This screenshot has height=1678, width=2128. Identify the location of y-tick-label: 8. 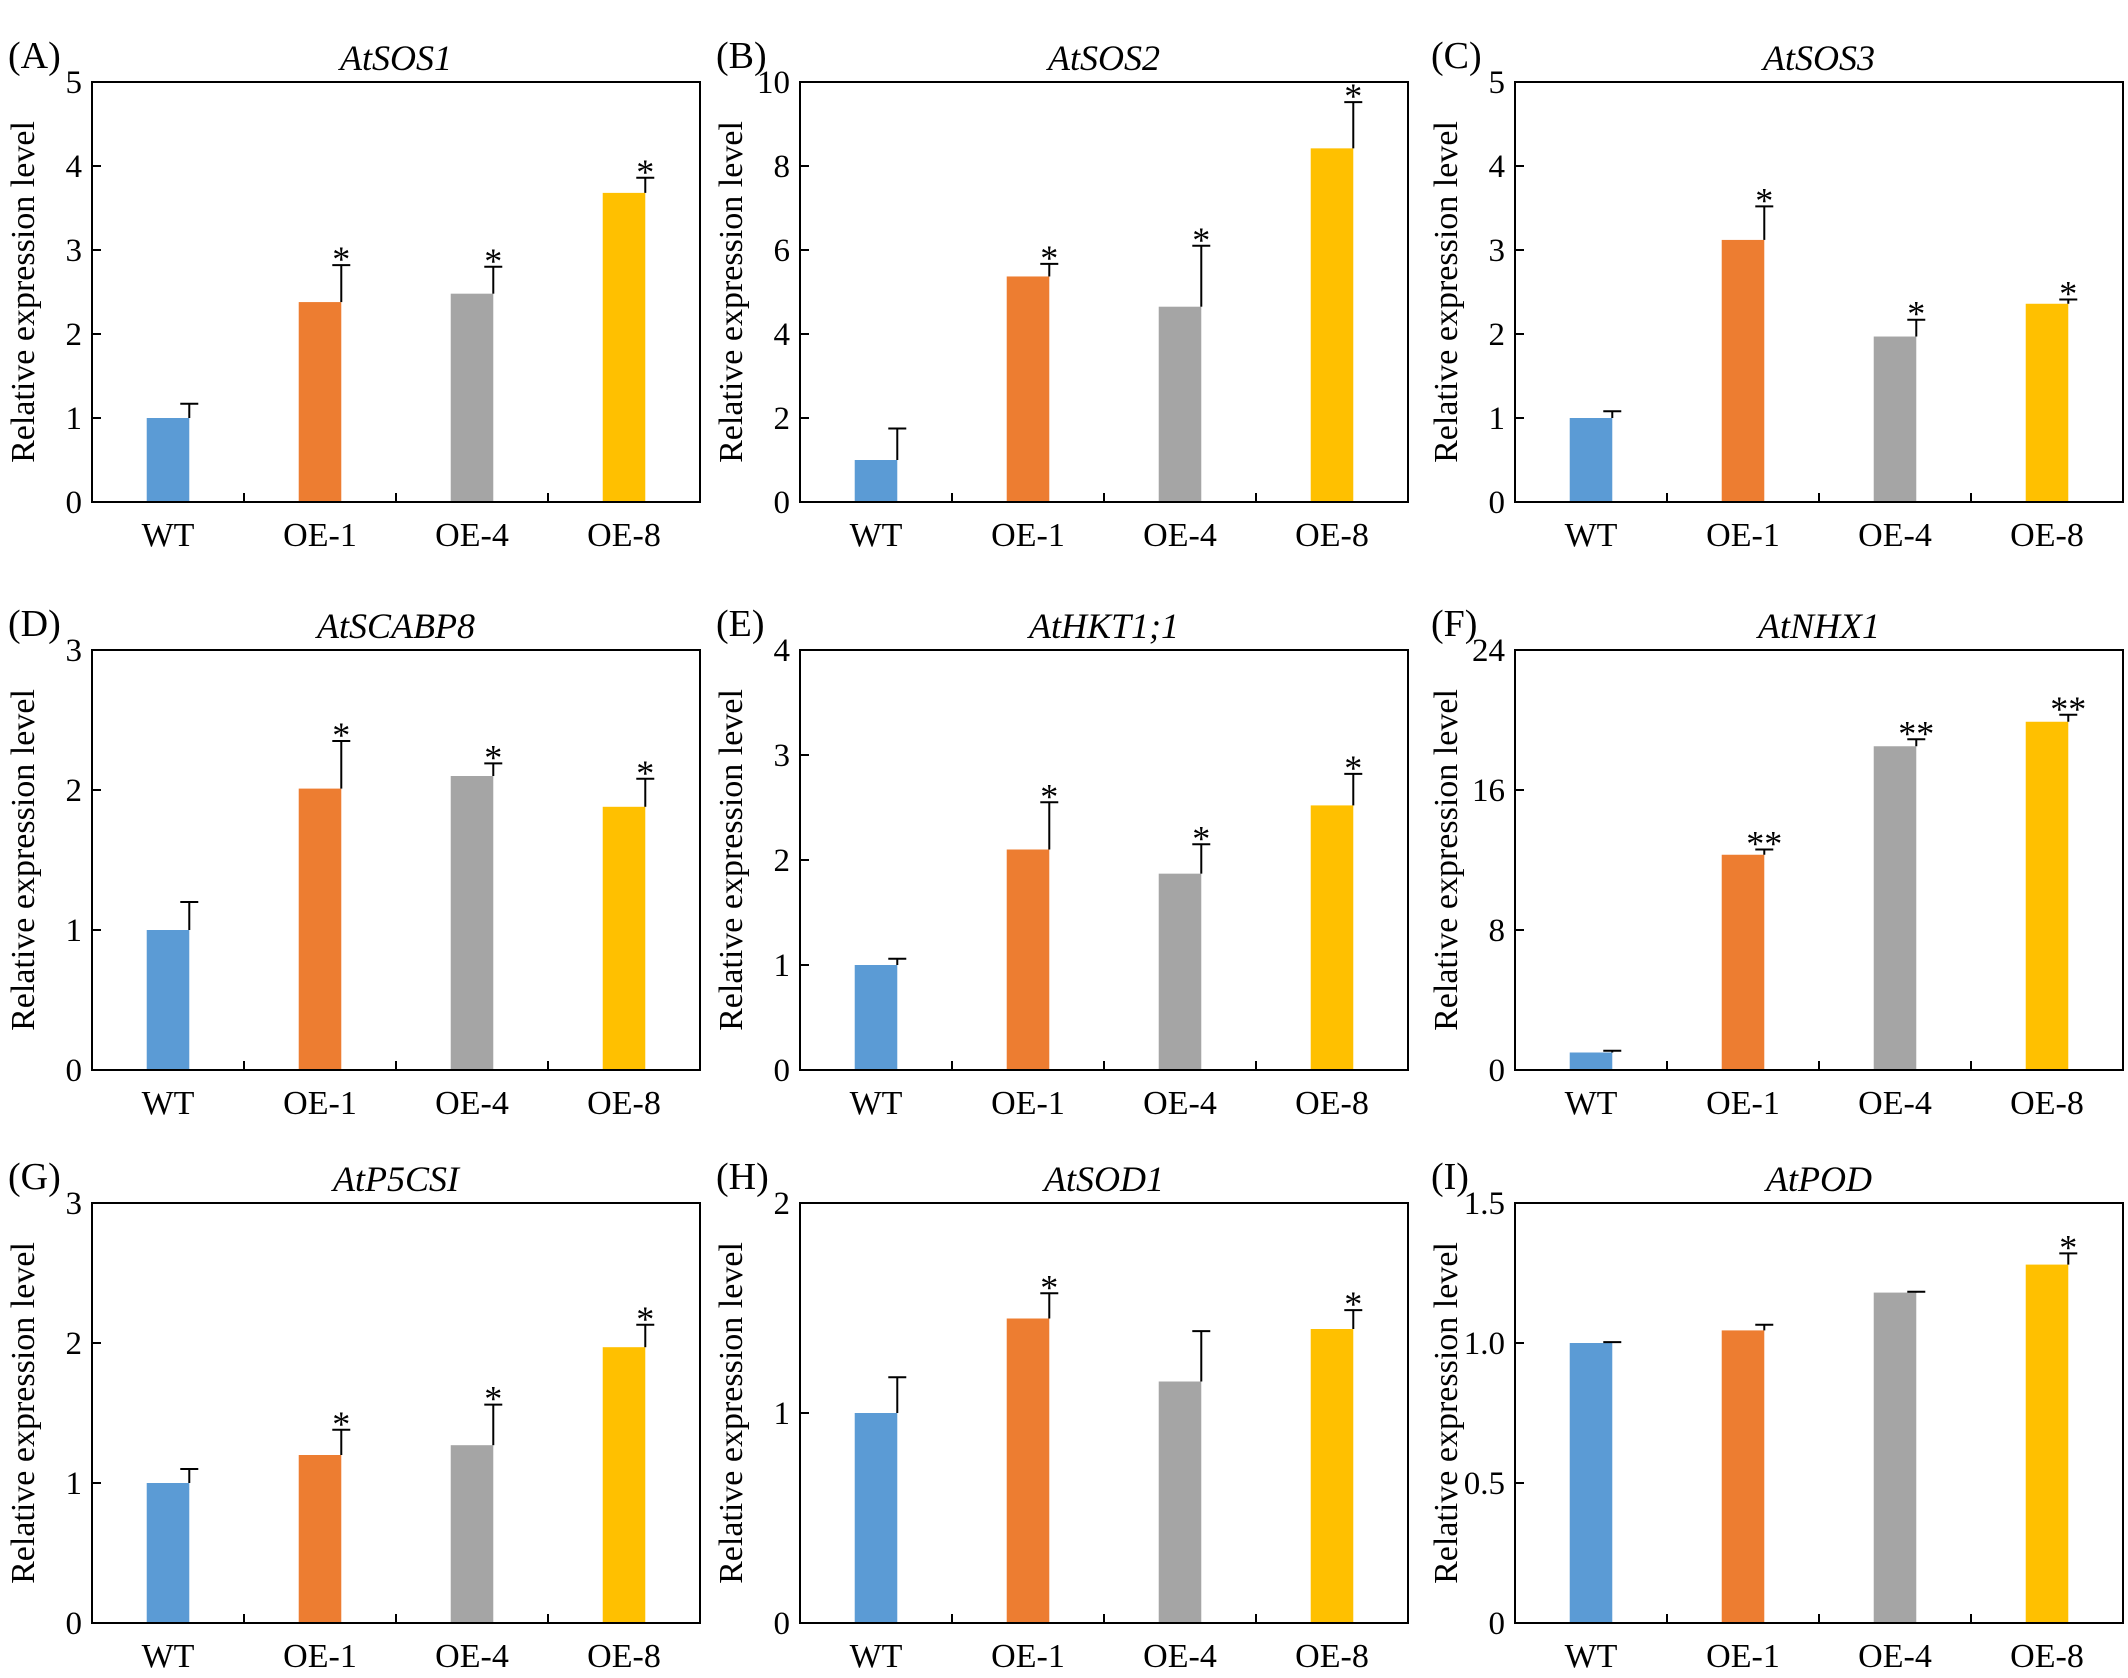
(1497, 931).